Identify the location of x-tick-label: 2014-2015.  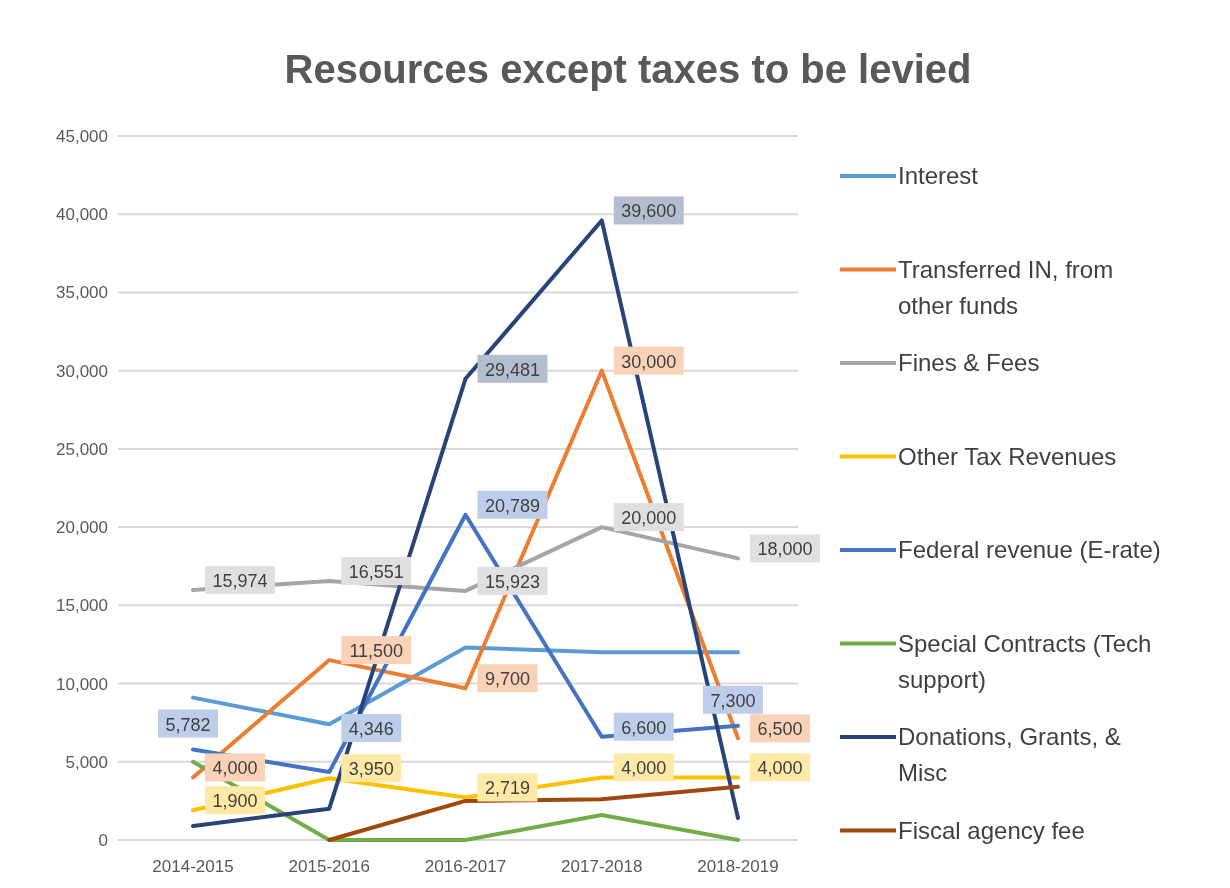
(193, 866).